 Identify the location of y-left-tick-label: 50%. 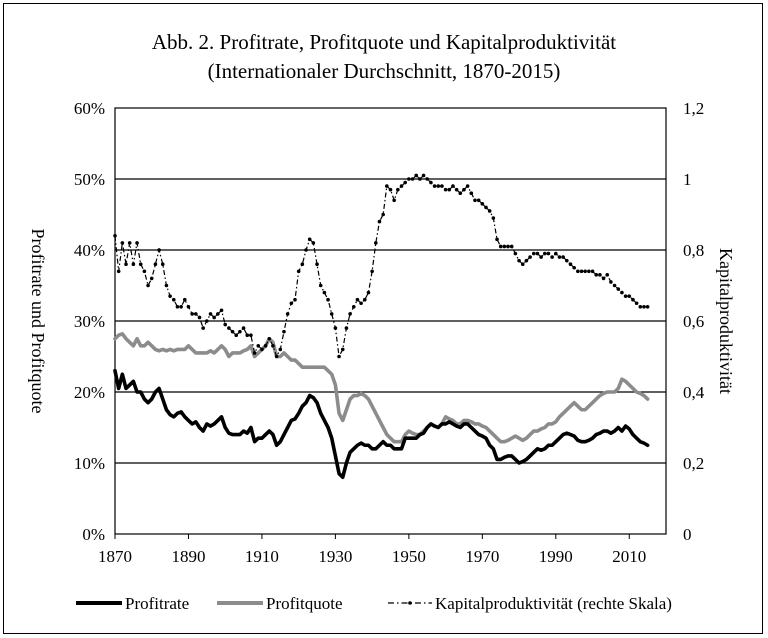
(89, 179).